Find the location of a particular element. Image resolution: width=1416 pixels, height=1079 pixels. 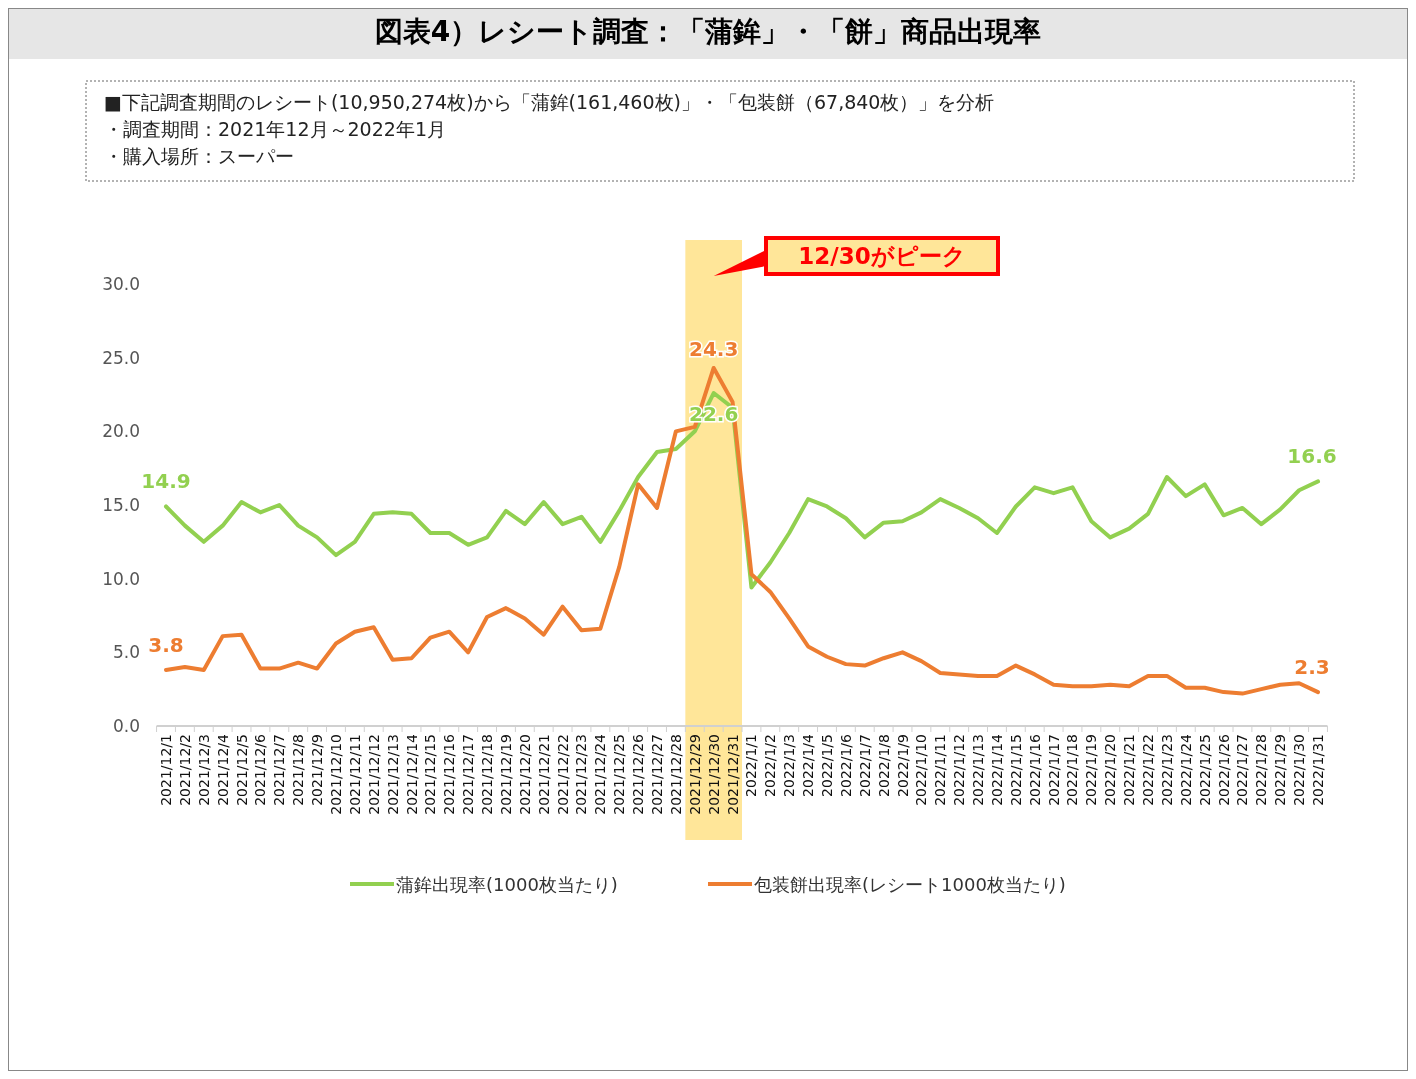

x-tick-label: 2021/12/1 is located at coordinates (166, 770).